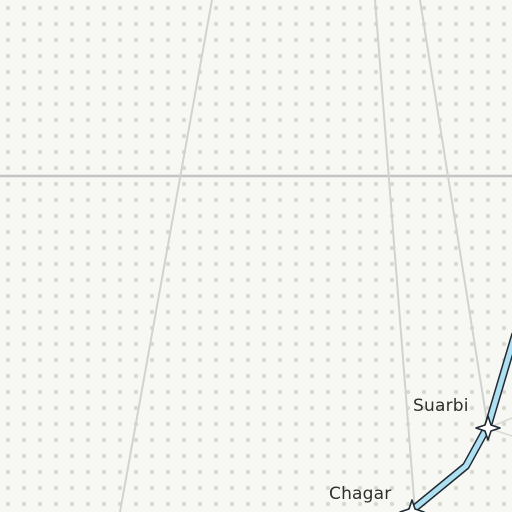 The image size is (512, 512). What do you see at coordinates (454, 214) in the screenshot?
I see `road-diagonal-right` at bounding box center [454, 214].